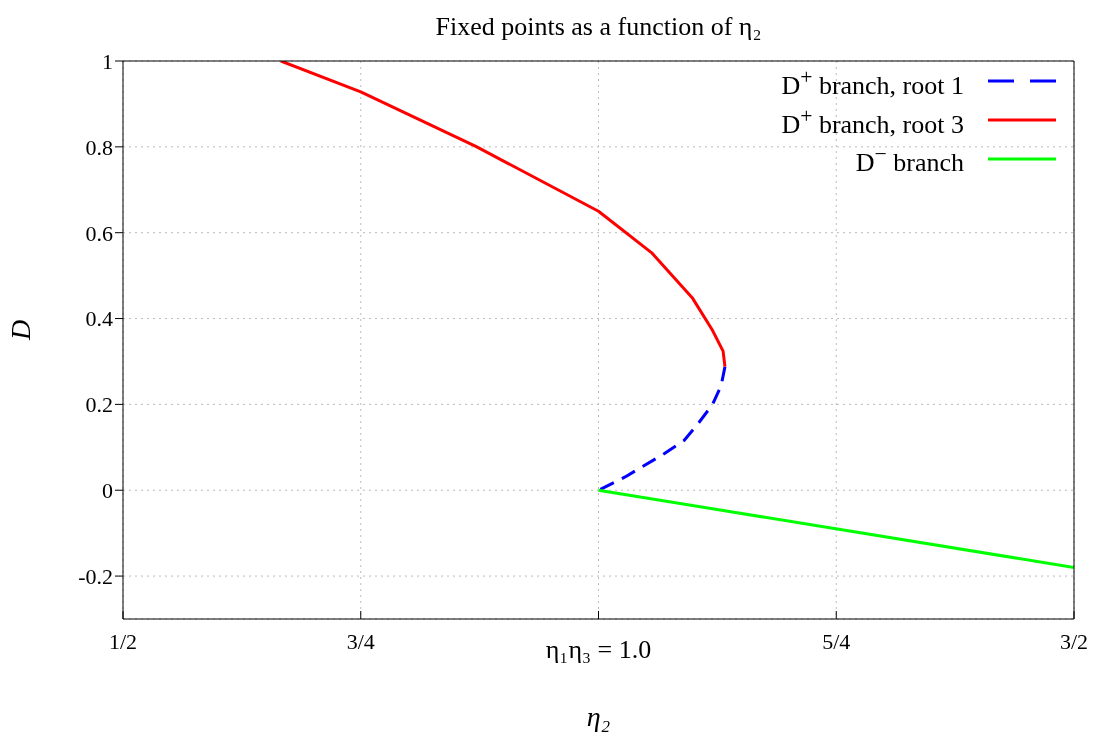 The image size is (1102, 748). What do you see at coordinates (95, 576) in the screenshot?
I see `y-tick-label: -0.2` at bounding box center [95, 576].